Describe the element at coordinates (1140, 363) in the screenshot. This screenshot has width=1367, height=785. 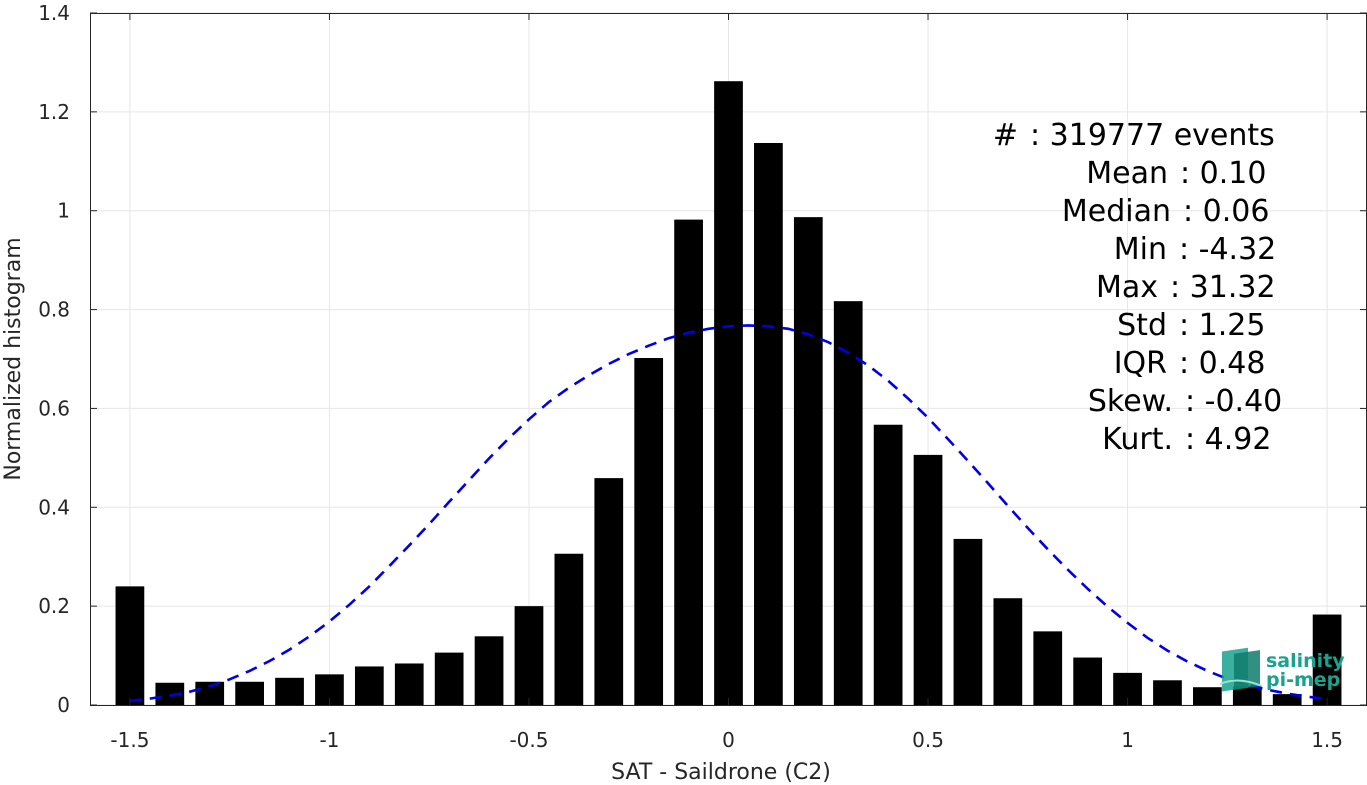
I see `stat-label: IQR` at that location.